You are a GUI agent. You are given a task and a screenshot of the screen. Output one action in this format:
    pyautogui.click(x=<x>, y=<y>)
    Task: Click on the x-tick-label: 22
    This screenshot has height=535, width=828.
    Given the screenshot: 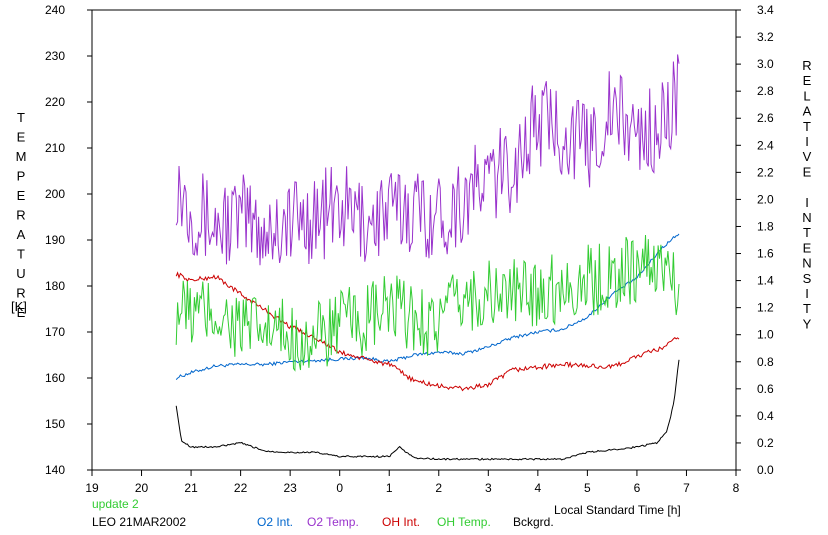 What is the action you would take?
    pyautogui.click(x=241, y=488)
    